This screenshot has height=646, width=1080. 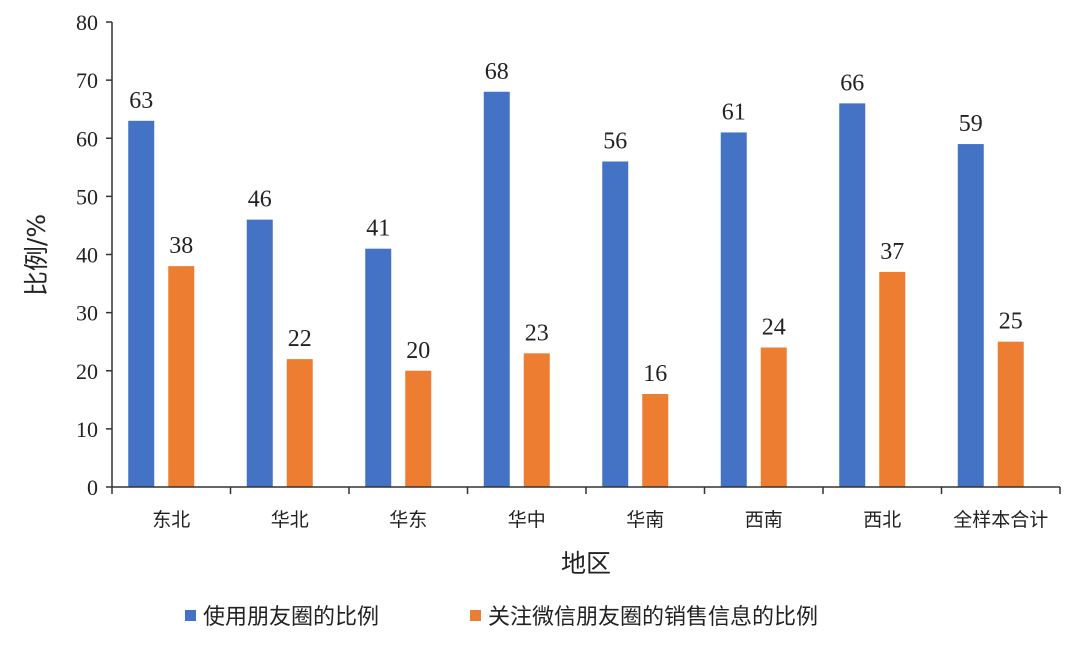 I want to click on y-tick-label: 20, so click(x=87, y=371).